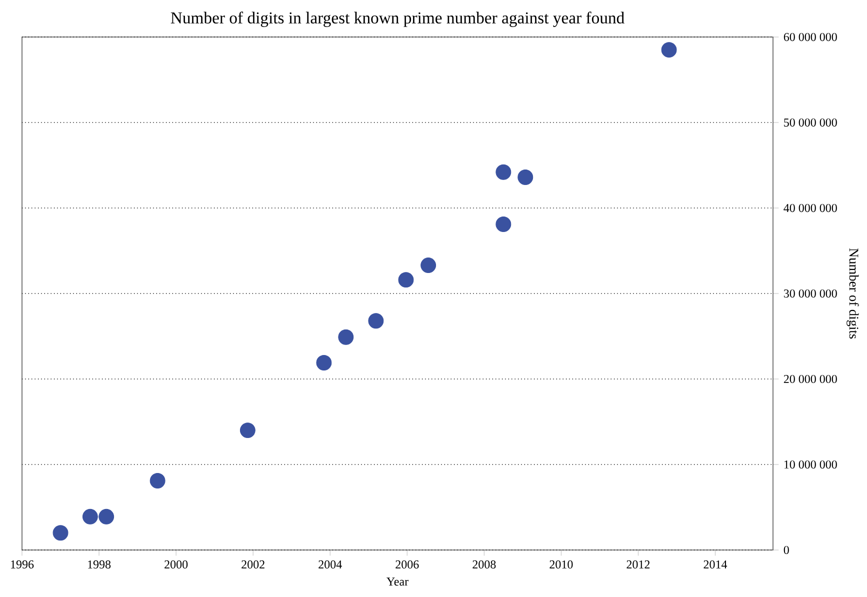  I want to click on x-tick-label: 2010, so click(561, 564).